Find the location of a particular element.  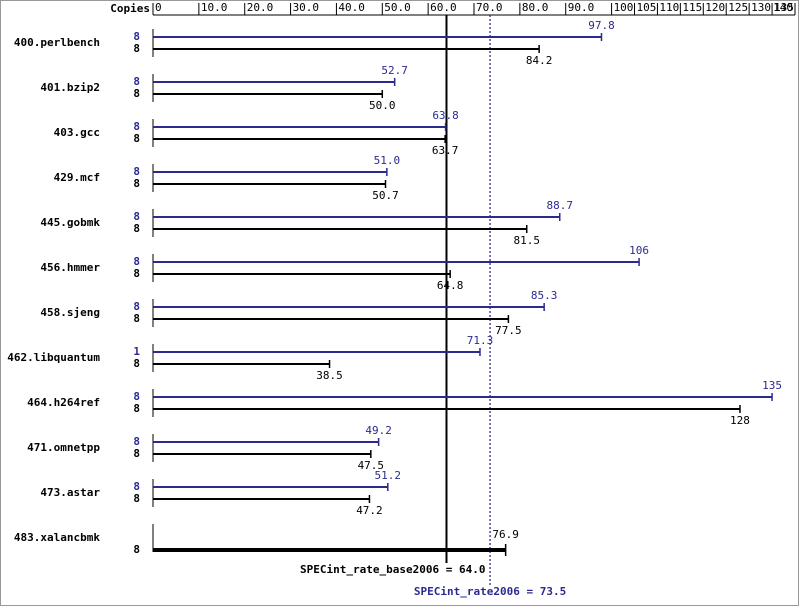

value-label: 106 is located at coordinates (639, 250).